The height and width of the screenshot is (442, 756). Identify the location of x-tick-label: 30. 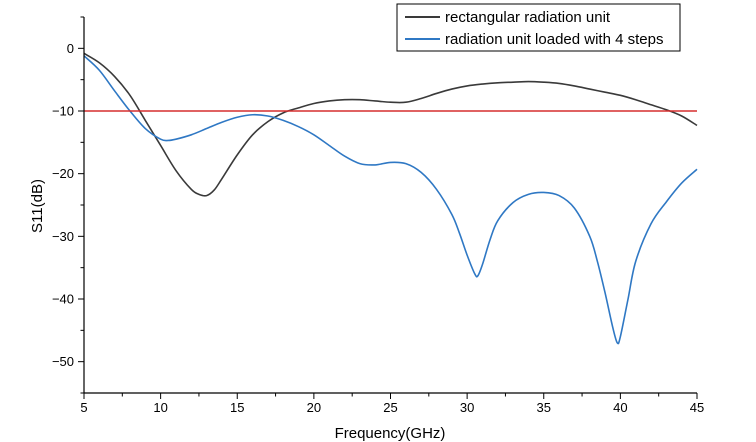
(467, 407).